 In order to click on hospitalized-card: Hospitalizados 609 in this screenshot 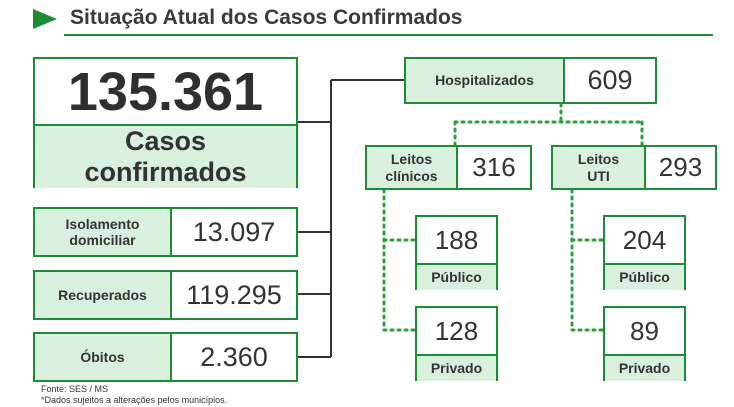, I will do `click(530, 80)`.